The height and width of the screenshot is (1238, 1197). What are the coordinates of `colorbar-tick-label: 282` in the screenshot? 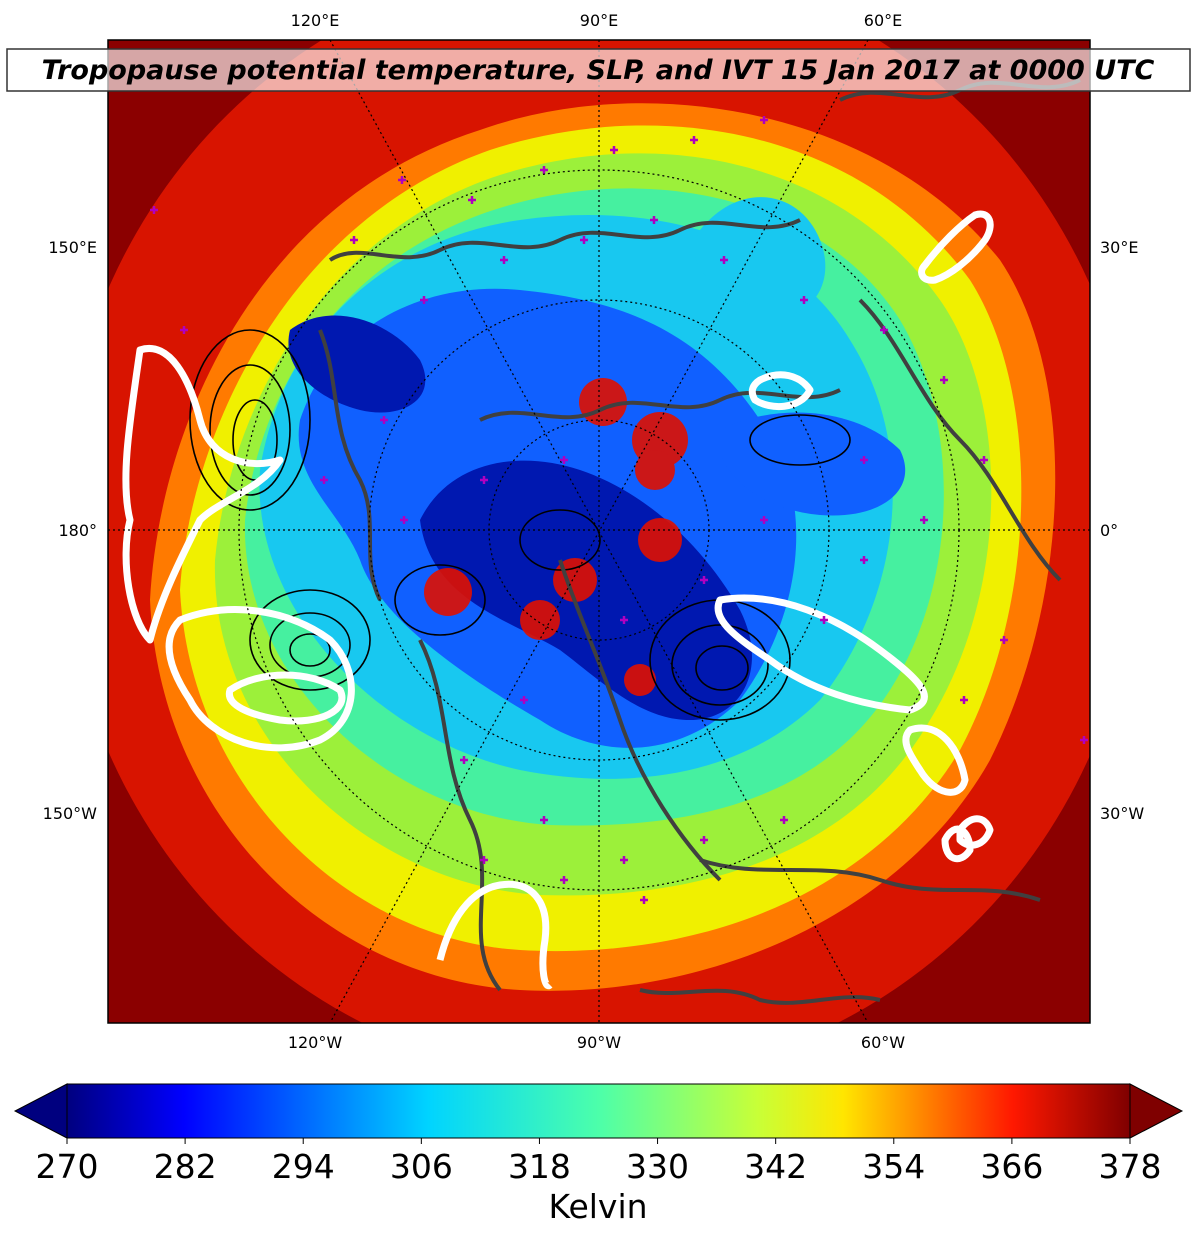 It's located at (185, 1166).